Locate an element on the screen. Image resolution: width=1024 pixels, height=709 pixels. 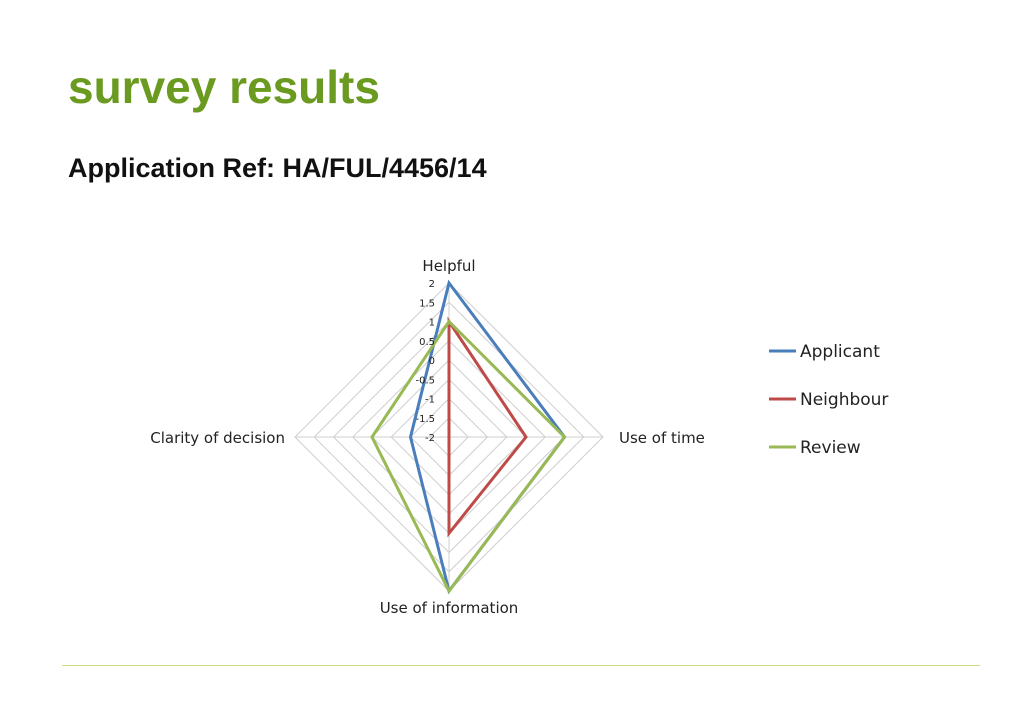
radial-tick-label: 1 is located at coordinates (432, 323).